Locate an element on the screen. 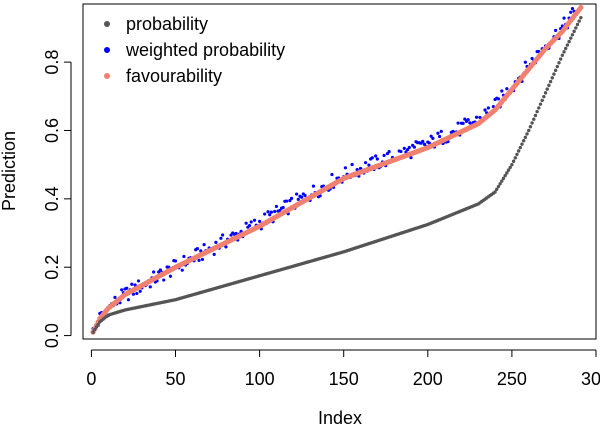 The height and width of the screenshot is (429, 600). y-tick-label: 0.8 is located at coordinates (52, 62).